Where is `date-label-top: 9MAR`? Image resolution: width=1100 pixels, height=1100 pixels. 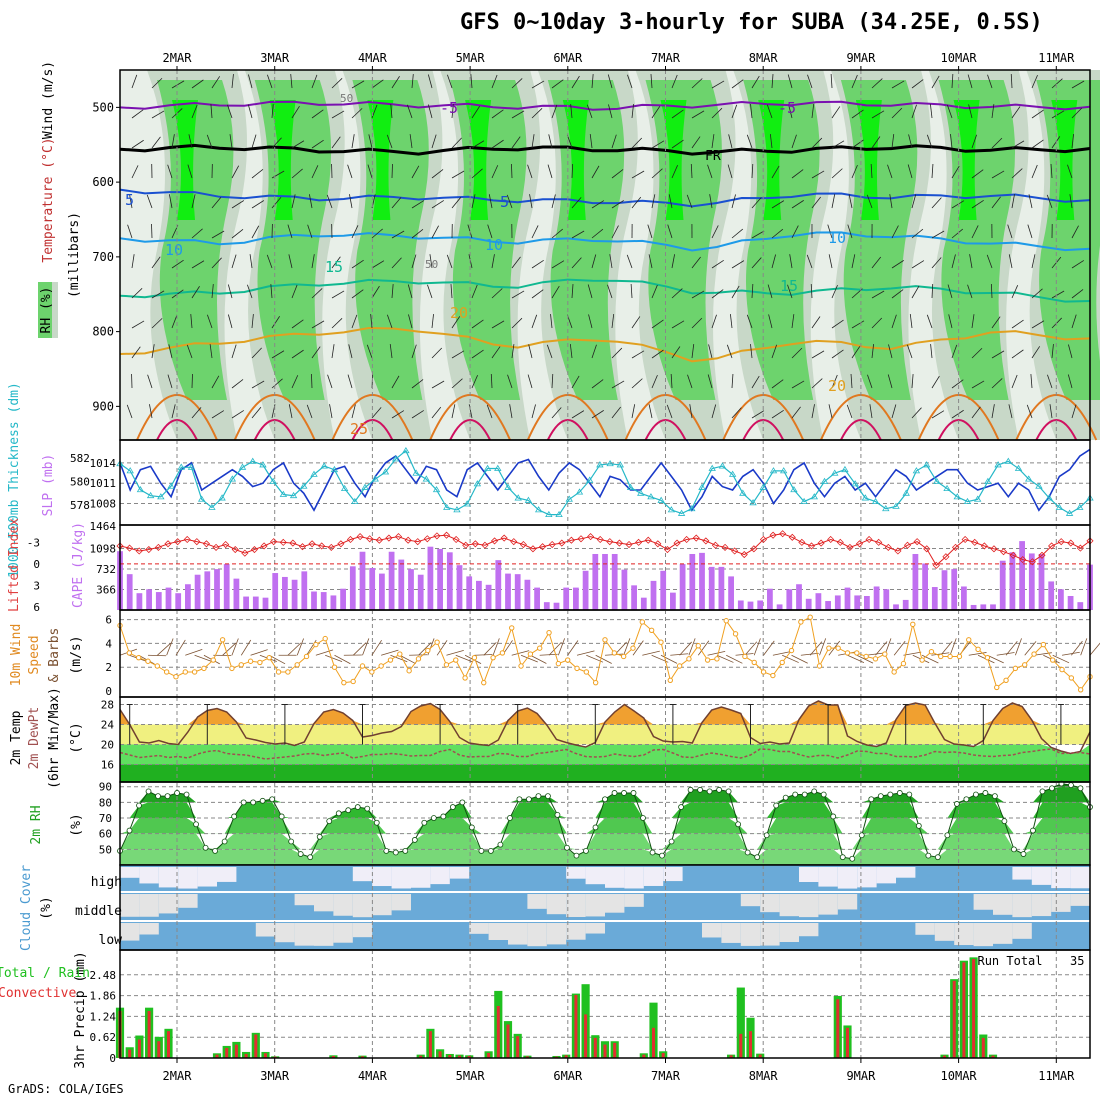
date-label-top: 9MAR is located at coordinates (861, 58).